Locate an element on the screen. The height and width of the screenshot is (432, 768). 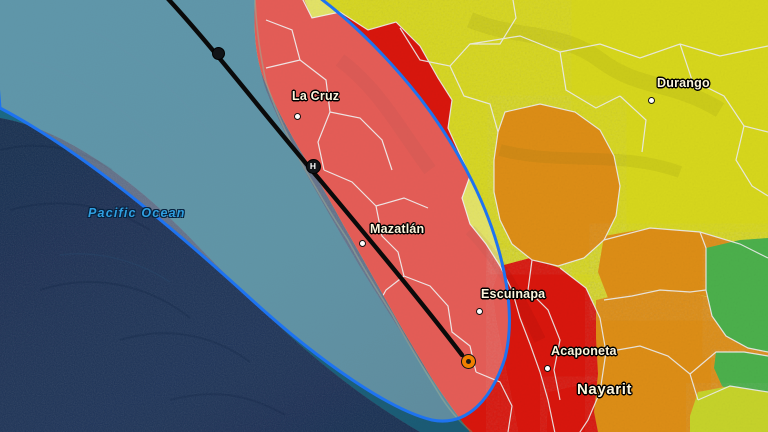
city-dot-acaponeta is located at coordinates (547, 368).